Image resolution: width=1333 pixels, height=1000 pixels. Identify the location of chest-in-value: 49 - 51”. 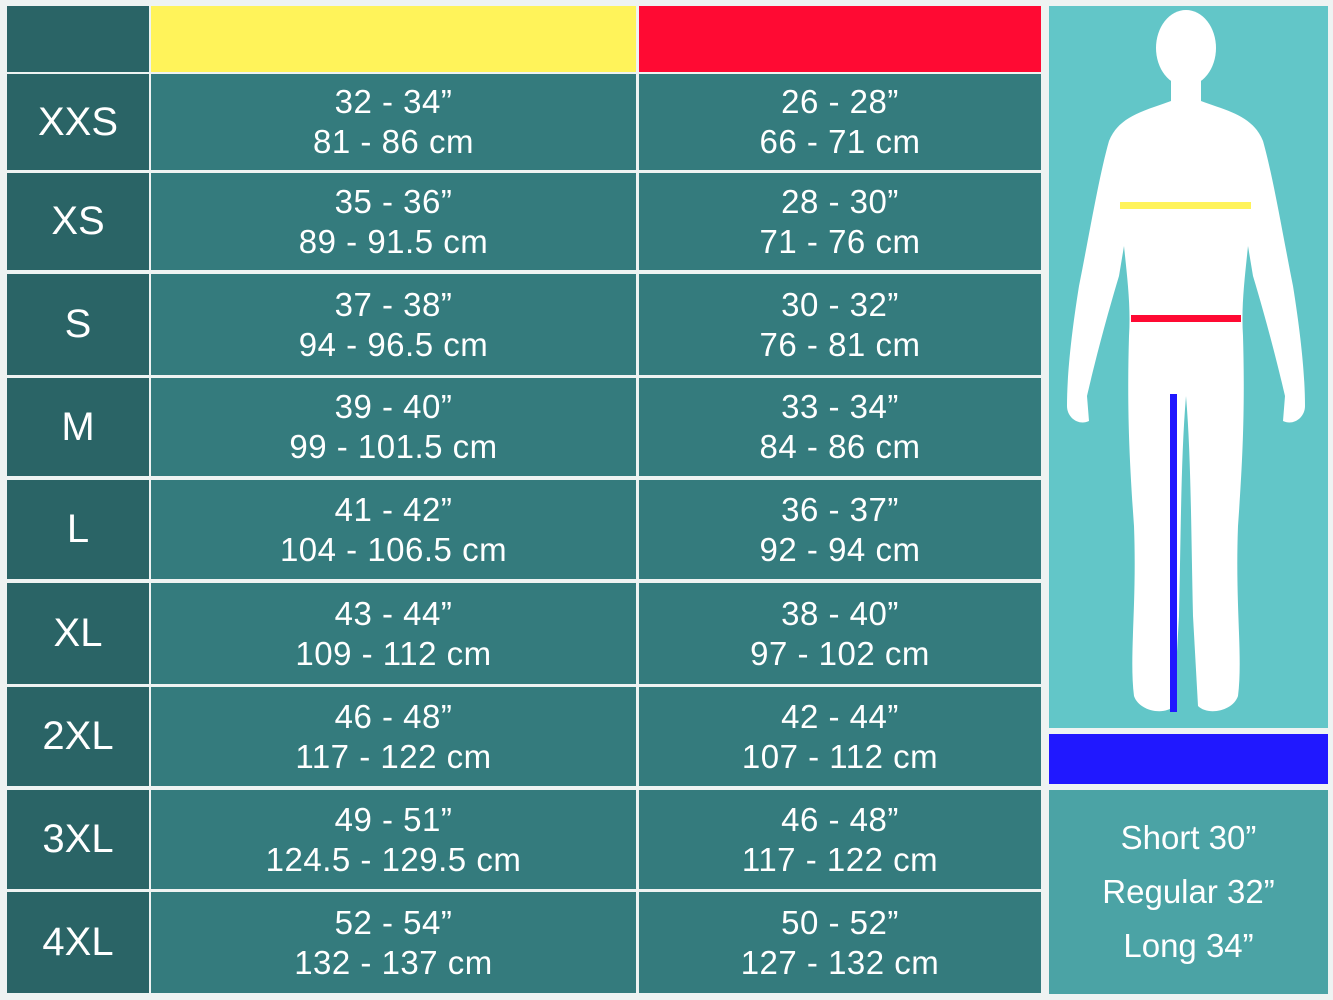
(393, 819).